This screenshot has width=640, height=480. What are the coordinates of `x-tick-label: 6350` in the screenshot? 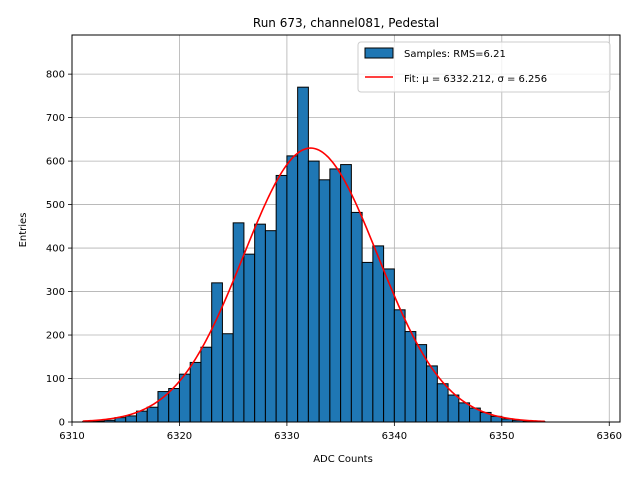 It's located at (501, 436).